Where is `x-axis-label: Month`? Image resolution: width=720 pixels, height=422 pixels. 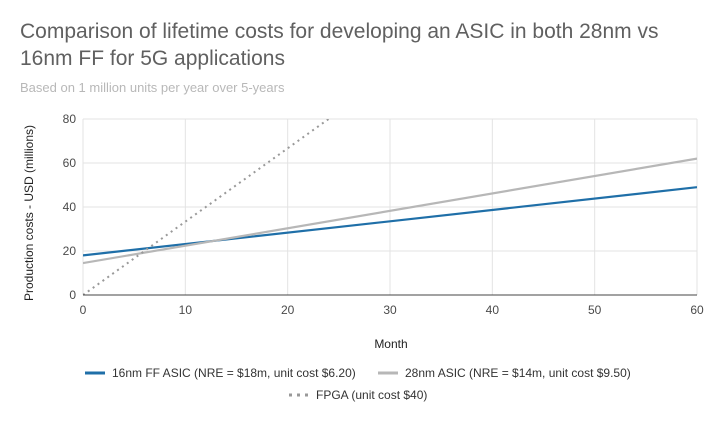
x-axis-label: Month is located at coordinates (390, 344).